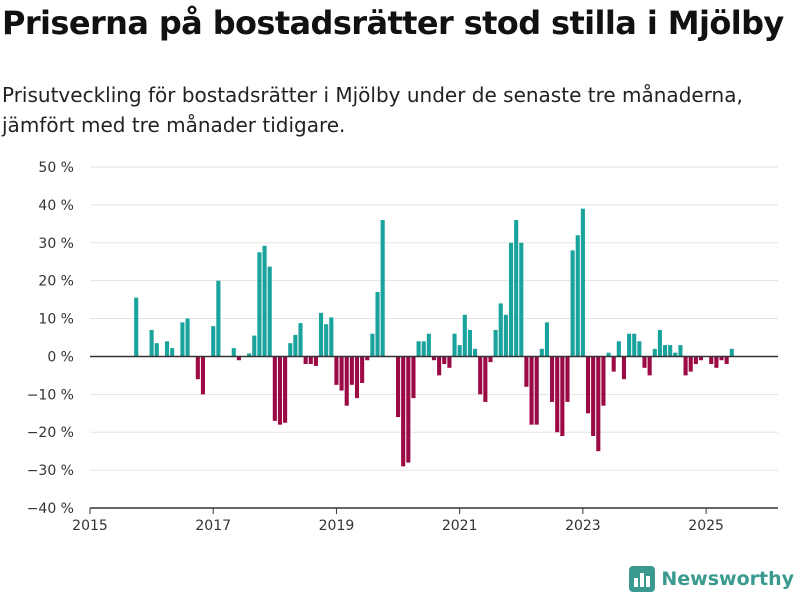 The height and width of the screenshot is (600, 800). What do you see at coordinates (337, 524) in the screenshot?
I see `x-tick-label: 2019` at bounding box center [337, 524].